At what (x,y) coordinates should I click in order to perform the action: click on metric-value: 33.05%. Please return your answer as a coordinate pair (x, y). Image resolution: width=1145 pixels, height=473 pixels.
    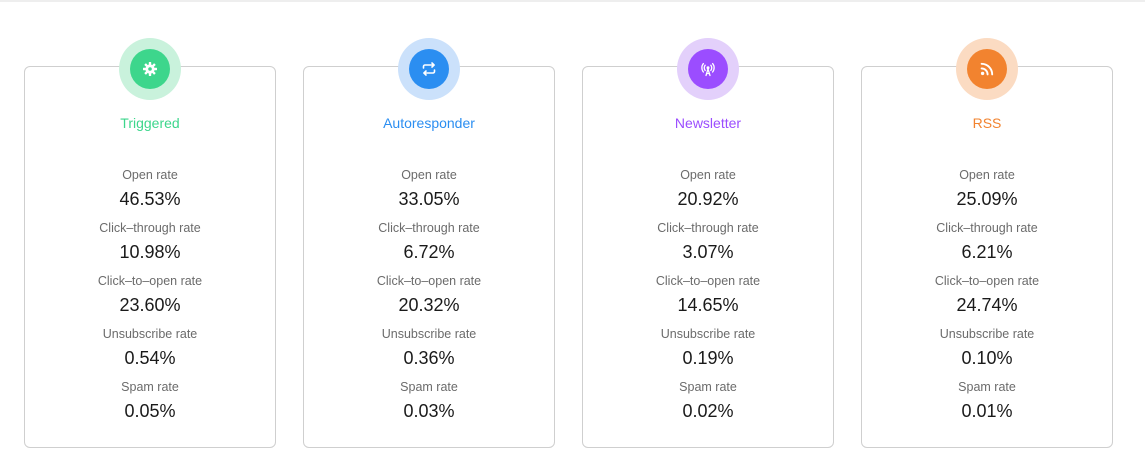
    Looking at the image, I should click on (429, 199).